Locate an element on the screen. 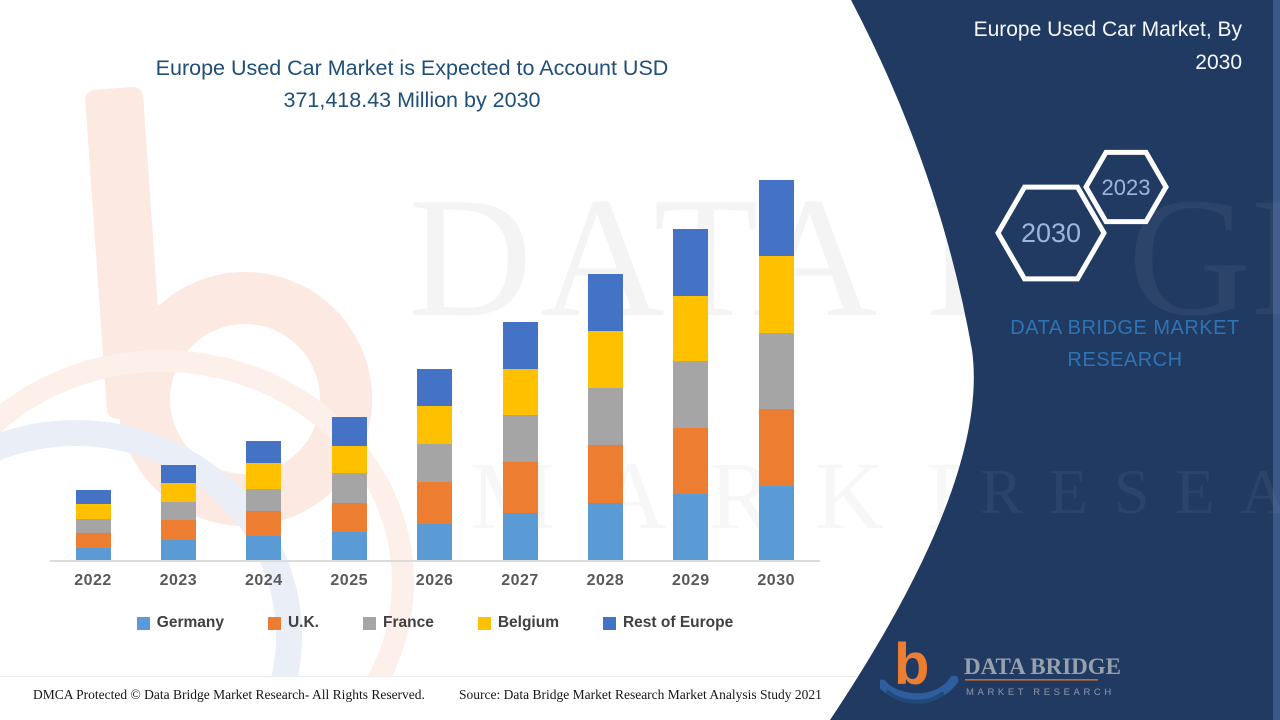 This screenshot has height=720, width=1280. hexagon-2030-label: 2030 is located at coordinates (1051, 233).